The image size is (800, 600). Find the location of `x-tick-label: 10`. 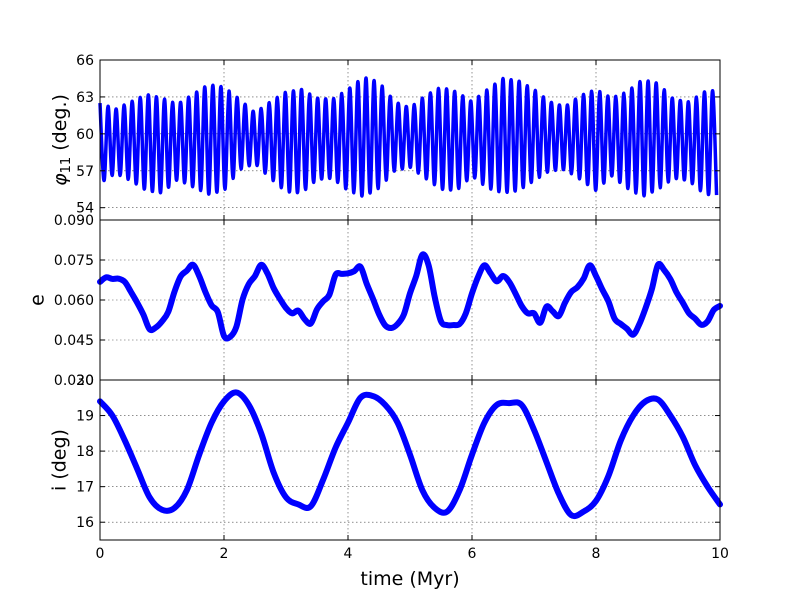

x-tick-label: 10 is located at coordinates (720, 554).